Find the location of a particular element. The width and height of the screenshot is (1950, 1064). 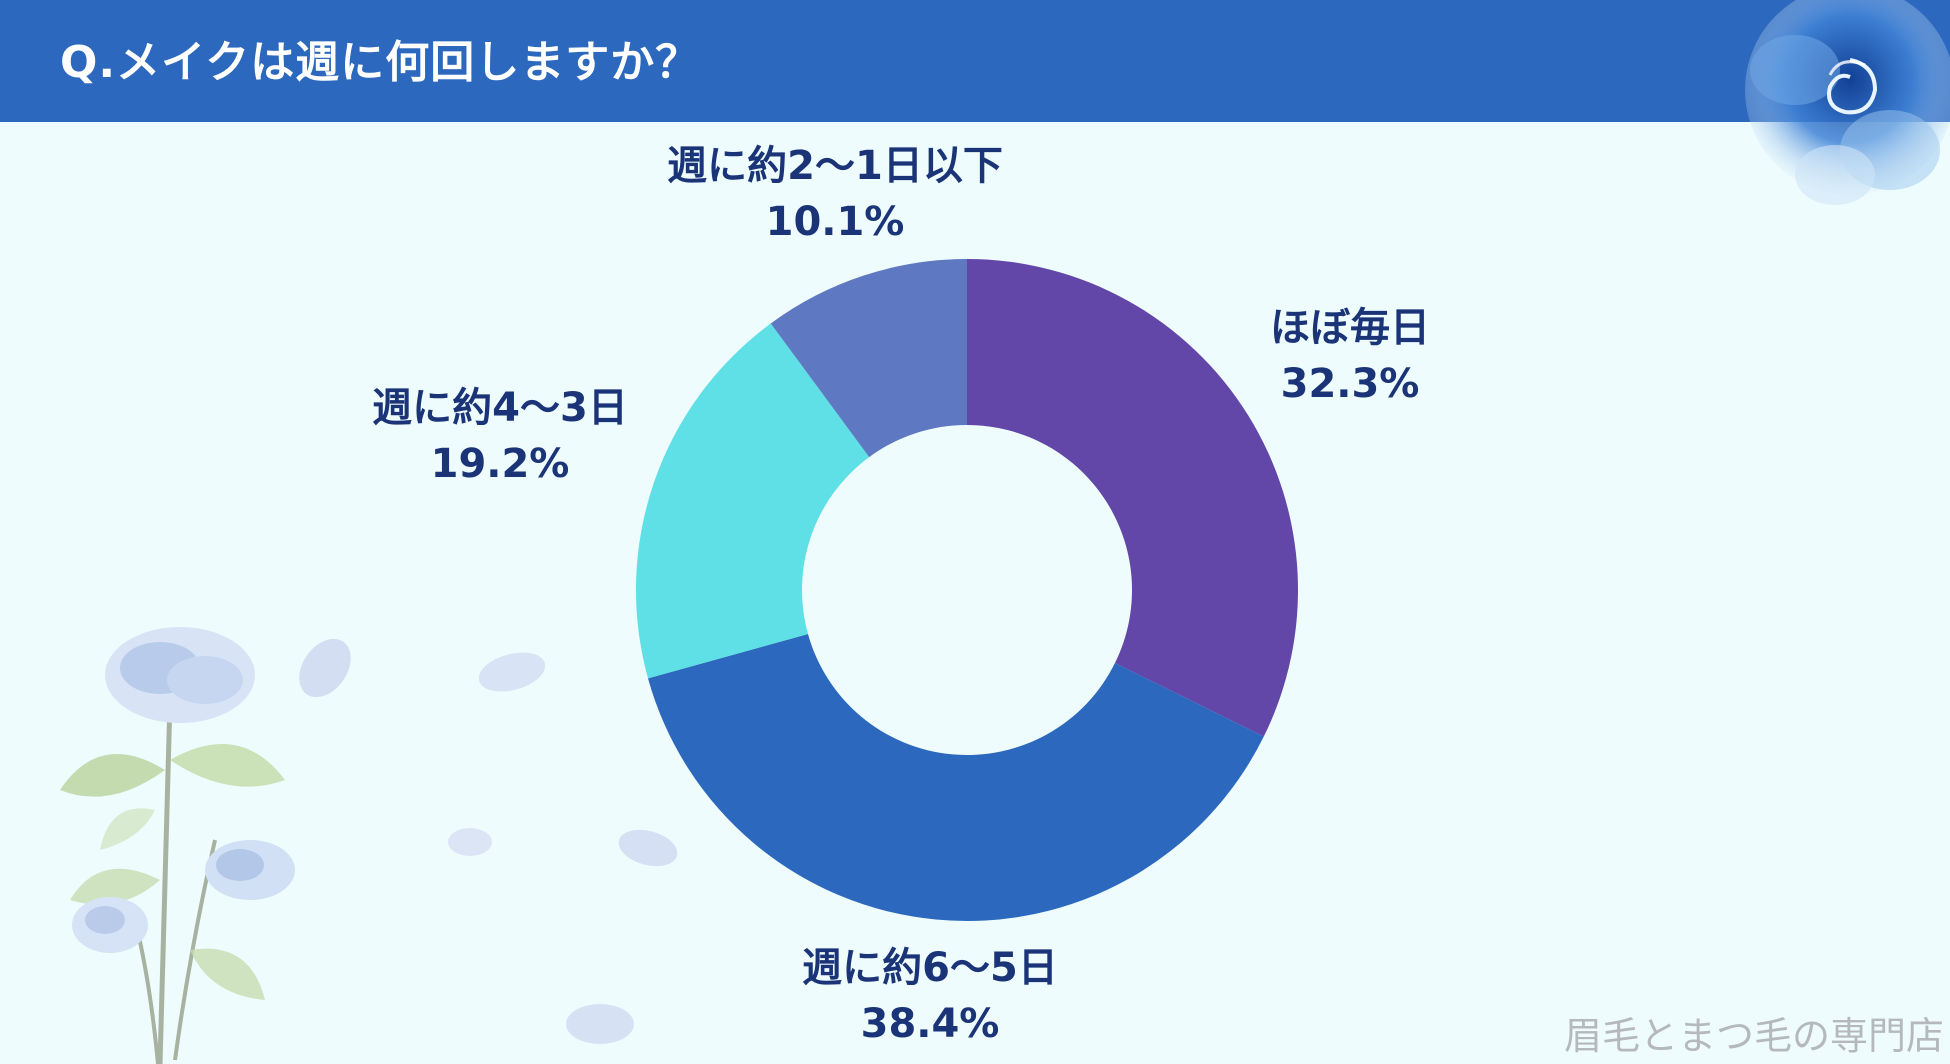

rose-stem-decoration is located at coordinates (177, 845).